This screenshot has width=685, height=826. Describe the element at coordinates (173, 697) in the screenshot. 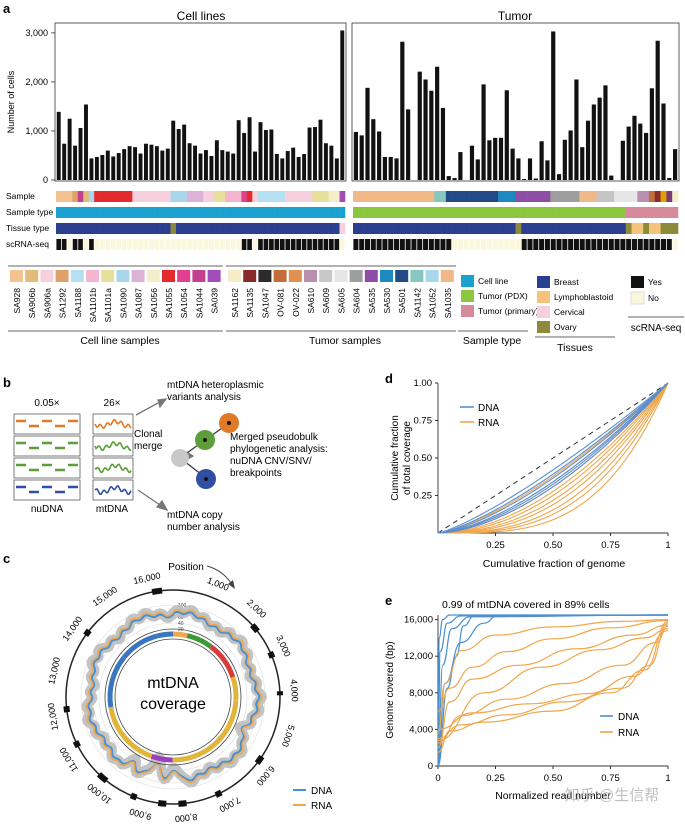

I see `outer-ring` at that location.